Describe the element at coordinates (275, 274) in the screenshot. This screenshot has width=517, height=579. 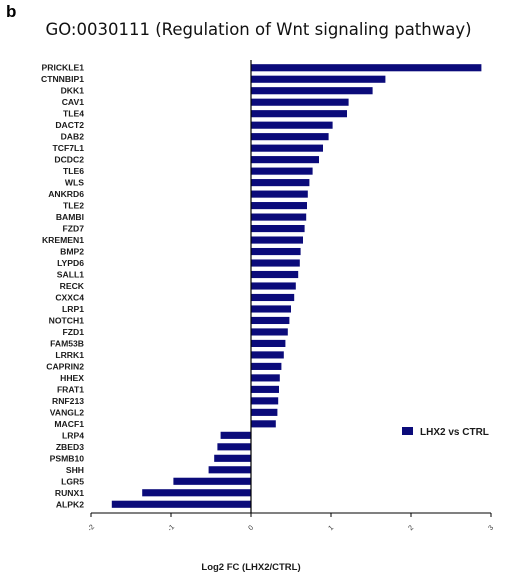
I see `bar-sall1` at that location.